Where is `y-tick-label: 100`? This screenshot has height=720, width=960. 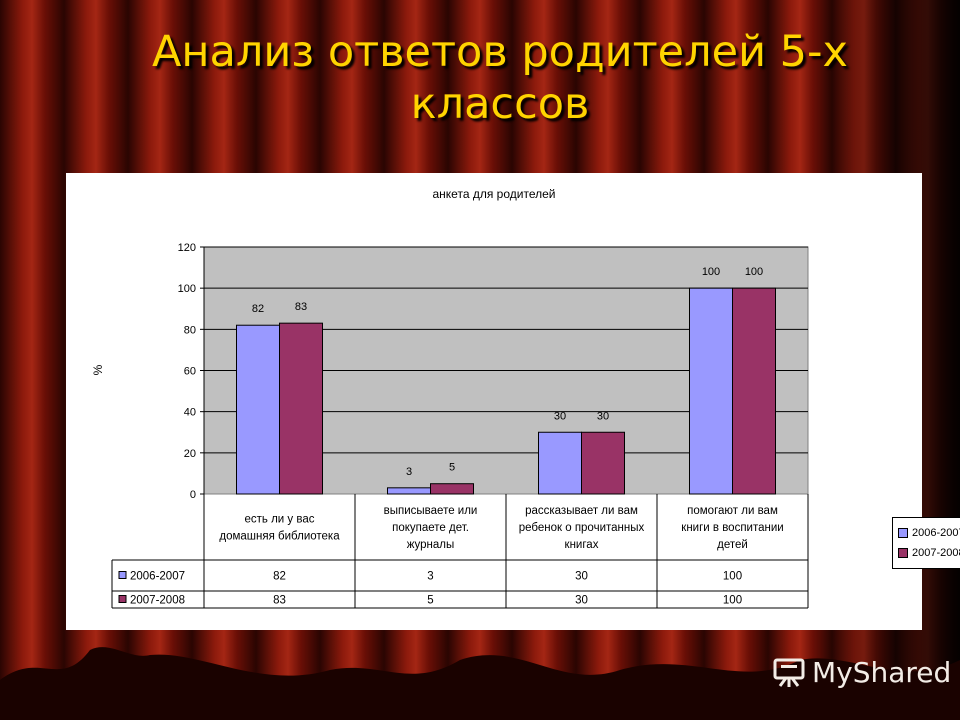 y-tick-label: 100 is located at coordinates (187, 289).